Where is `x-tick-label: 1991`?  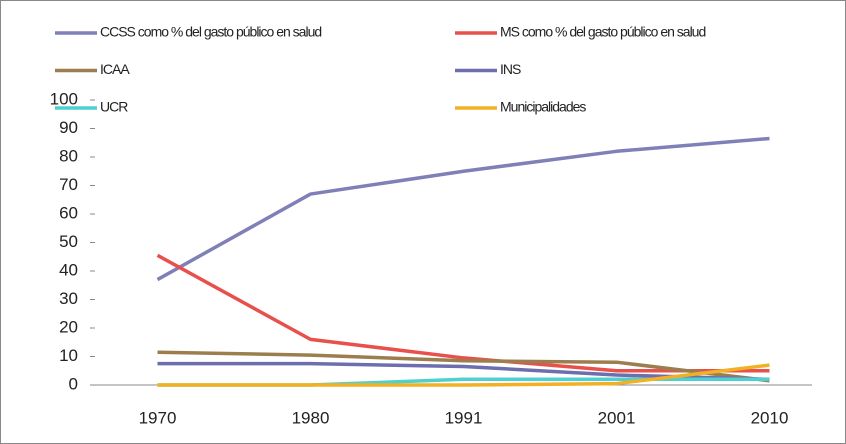
x-tick-label: 1991 is located at coordinates (464, 417).